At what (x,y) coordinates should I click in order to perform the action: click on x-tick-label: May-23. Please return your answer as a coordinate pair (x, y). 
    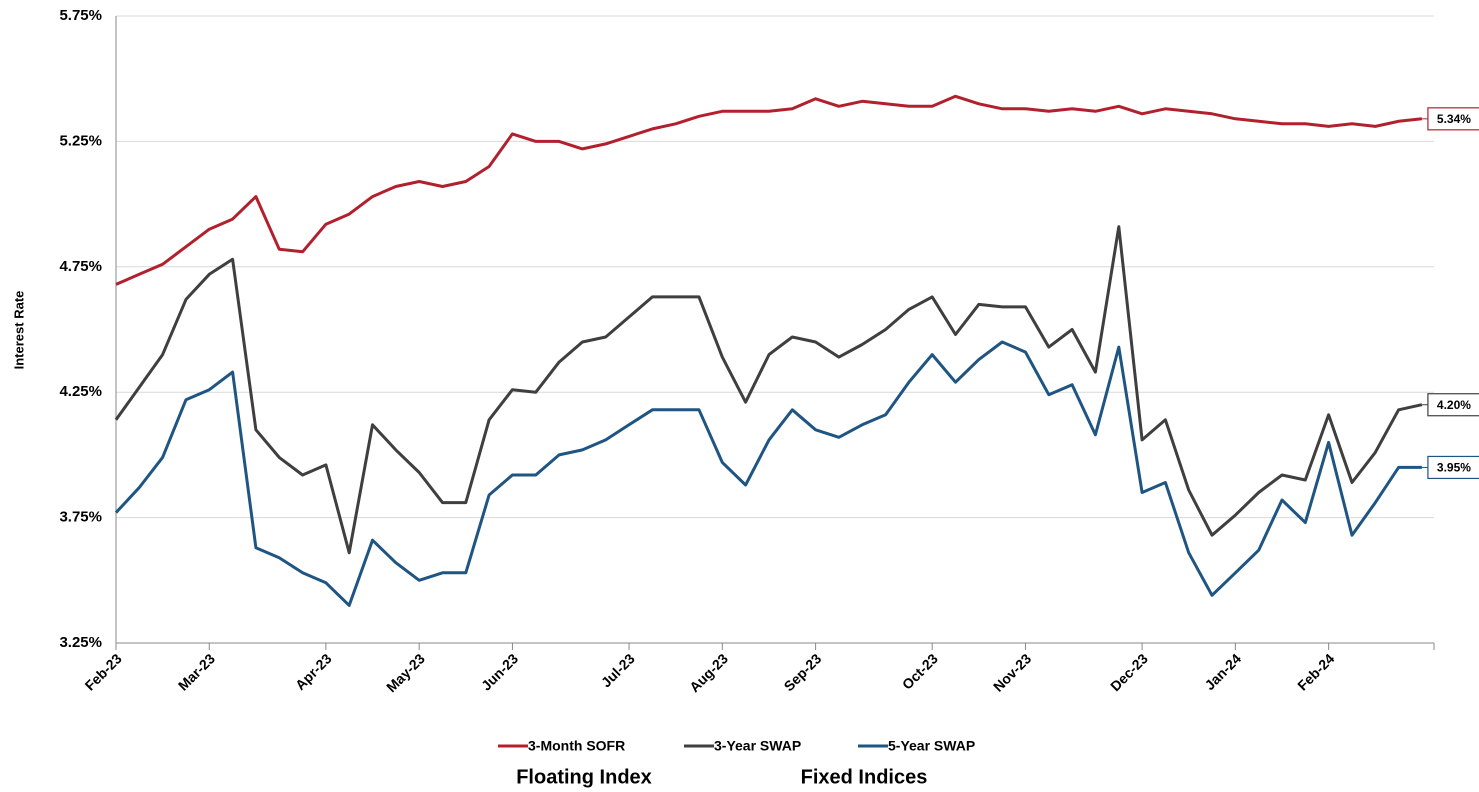
    Looking at the image, I should click on (405, 672).